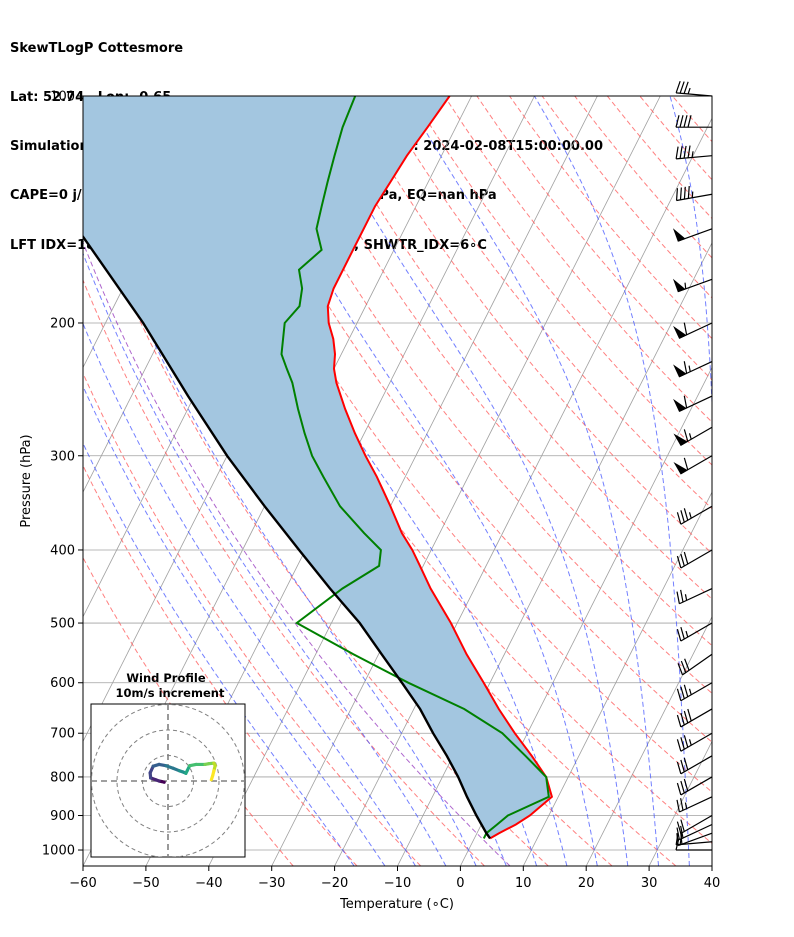 This screenshot has width=794, height=937. I want to click on wind-profile-subtitle: 10m/s increment, so click(170, 693).